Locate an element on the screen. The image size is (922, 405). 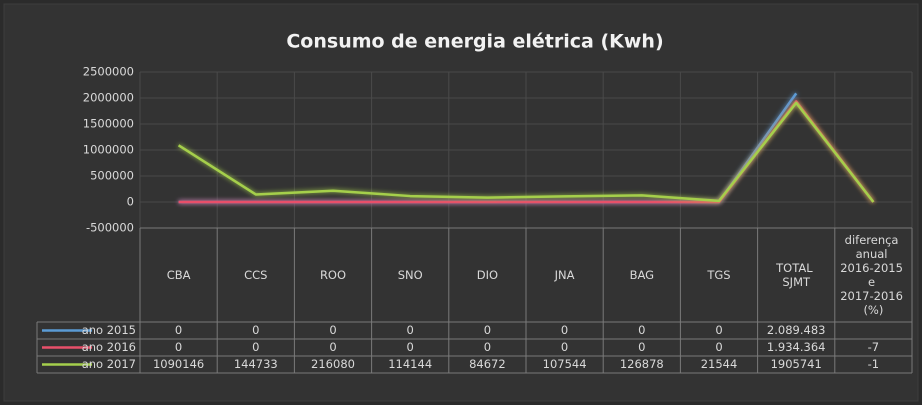
y-tick-label: 500000 is located at coordinates (112, 176).